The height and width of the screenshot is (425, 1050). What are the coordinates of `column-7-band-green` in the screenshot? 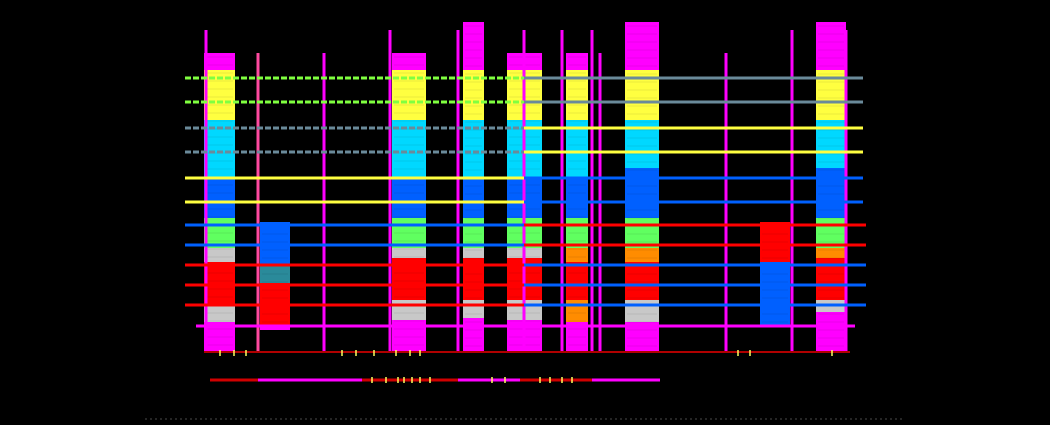 It's located at (642, 233).